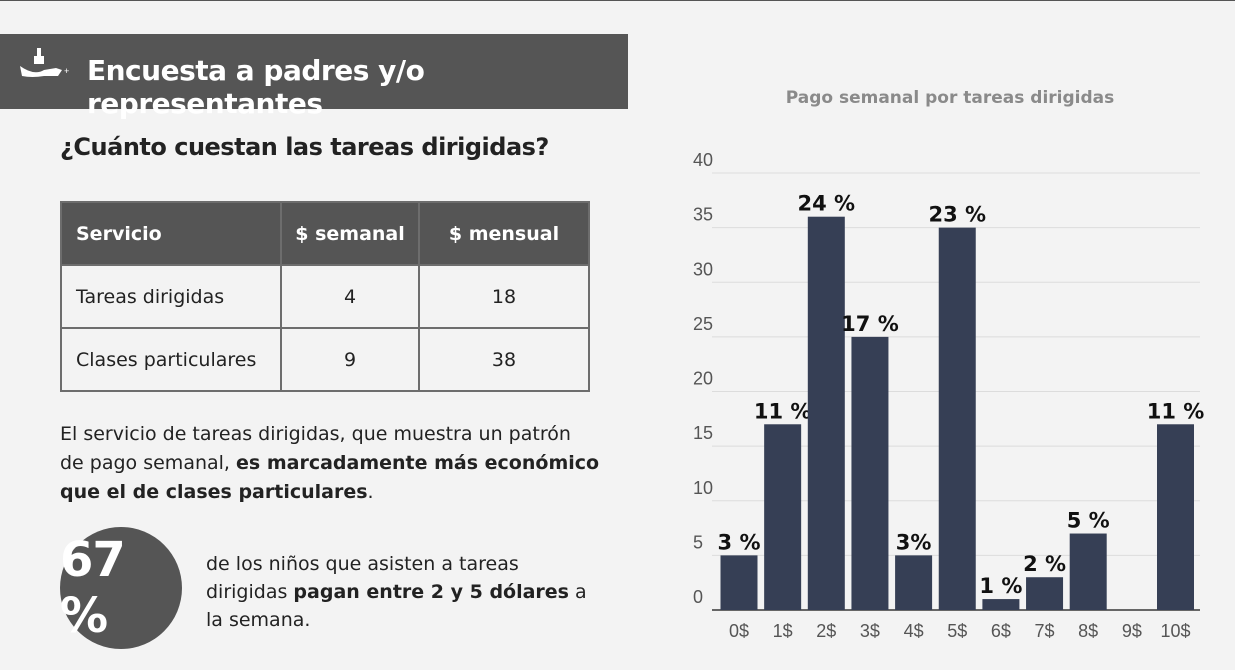  I want to click on table-row: Clases particulares 9 38, so click(325, 359).